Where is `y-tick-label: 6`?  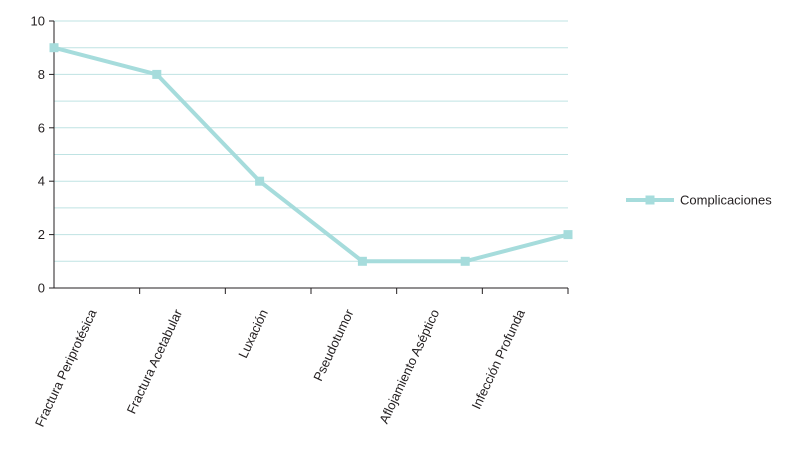
y-tick-label: 6 is located at coordinates (41, 127).